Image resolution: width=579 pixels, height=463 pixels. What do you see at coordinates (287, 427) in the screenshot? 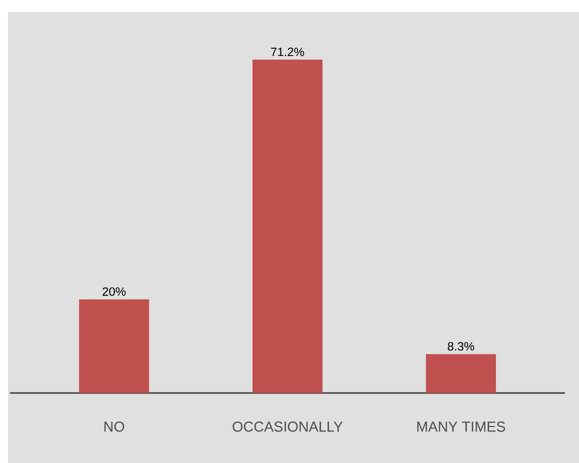
I see `x-tick-label: OCCASIONALLY` at bounding box center [287, 427].